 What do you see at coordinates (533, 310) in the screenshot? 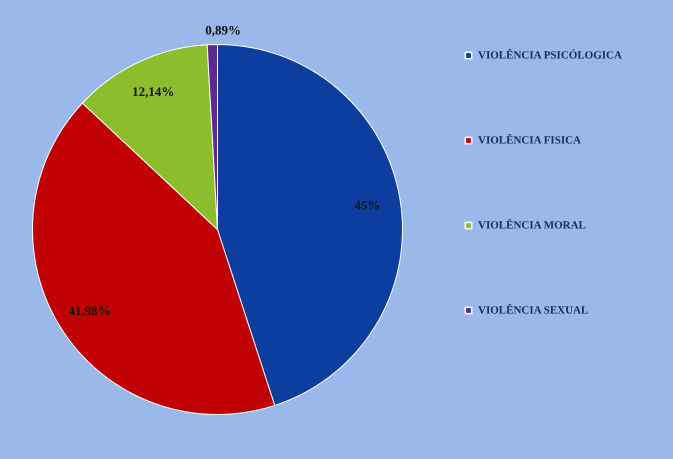
I see `legend-label: VIOLÊNCIA SEXUAL` at bounding box center [533, 310].